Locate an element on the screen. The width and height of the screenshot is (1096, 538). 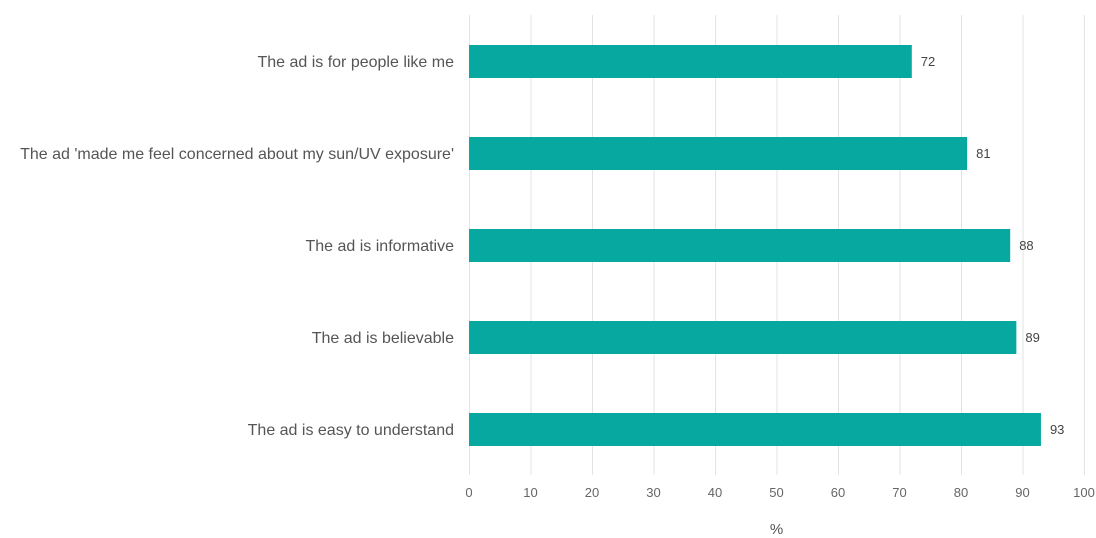
x-tick-label: 0 is located at coordinates (468, 492).